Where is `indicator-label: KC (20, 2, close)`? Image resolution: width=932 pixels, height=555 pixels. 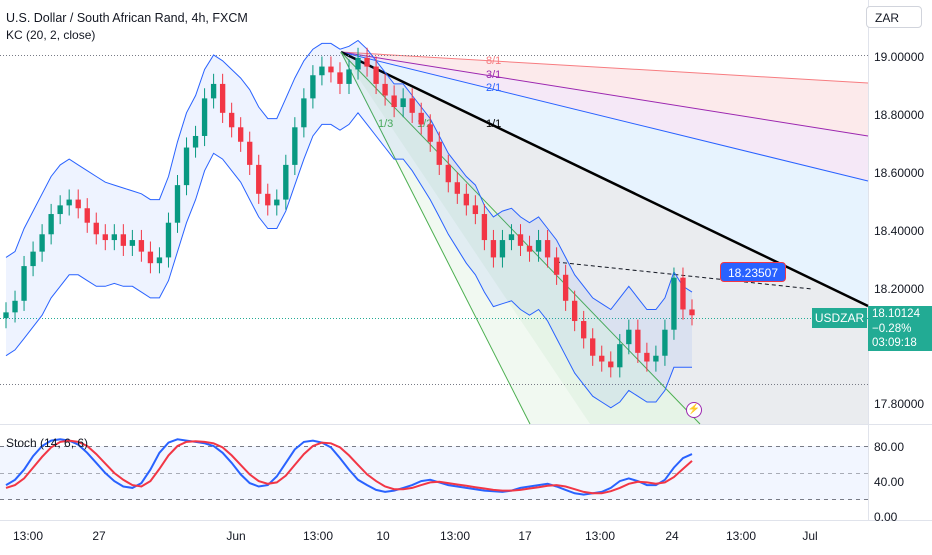
indicator-label: KC (20, 2, close) is located at coordinates (51, 35).